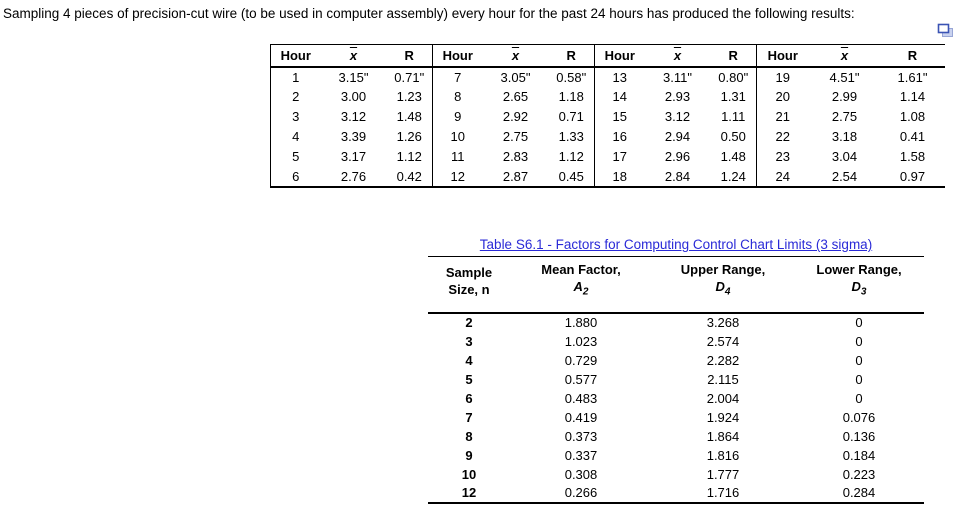  I want to click on cell-d4: 1.924, so click(723, 417).